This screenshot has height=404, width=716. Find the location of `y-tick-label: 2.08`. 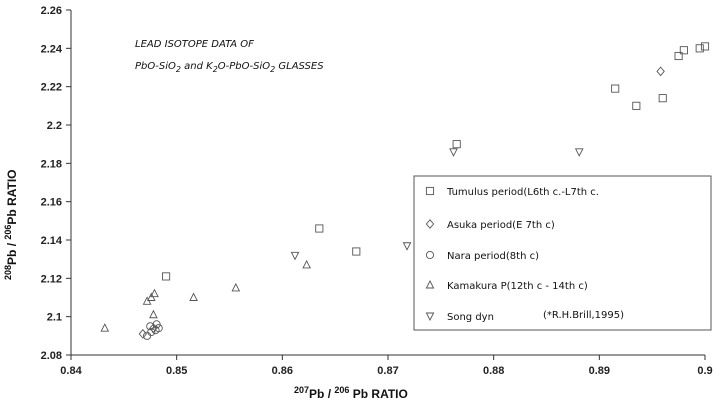

y-tick-label: 2.08 is located at coordinates (51, 356).